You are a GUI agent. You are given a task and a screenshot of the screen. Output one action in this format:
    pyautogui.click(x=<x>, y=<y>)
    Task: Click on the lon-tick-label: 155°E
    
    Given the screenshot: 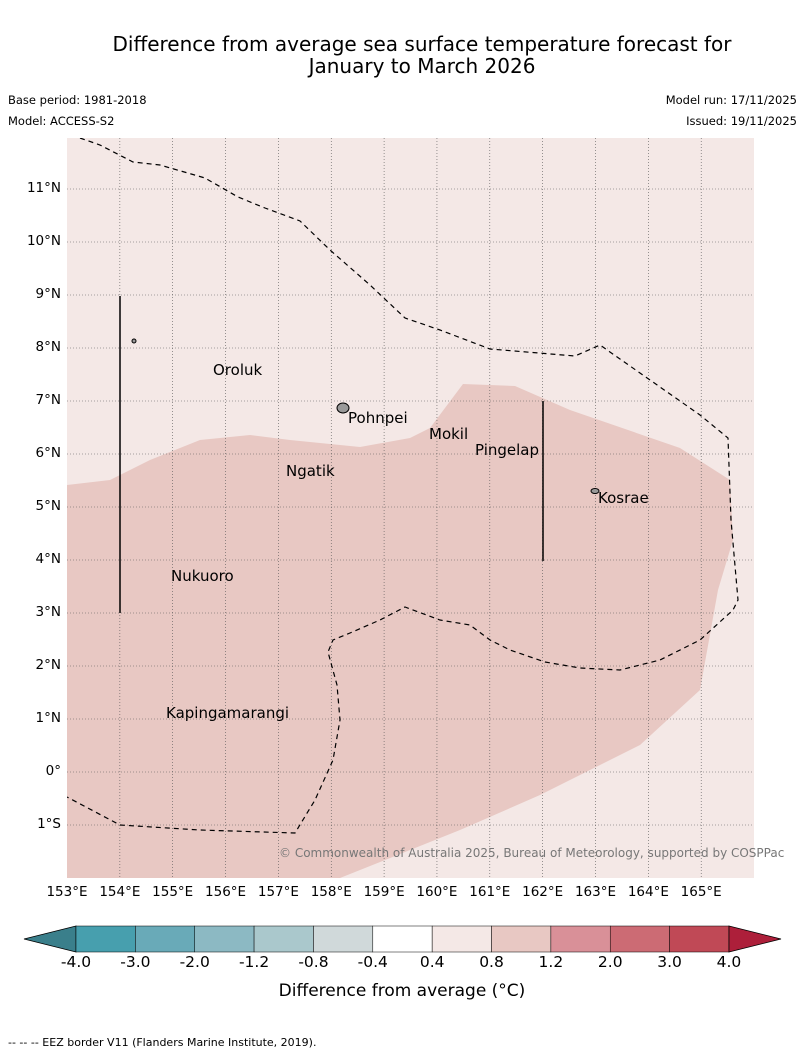 What is the action you would take?
    pyautogui.click(x=173, y=892)
    